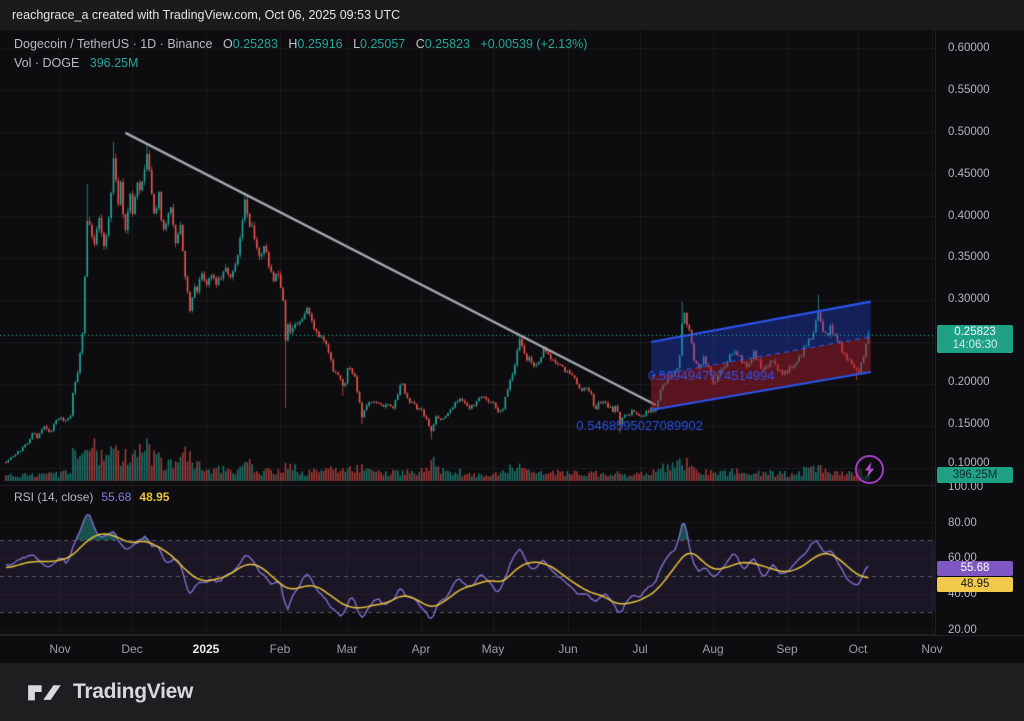  What do you see at coordinates (383, 44) in the screenshot?
I see `low-value: 0.25057` at bounding box center [383, 44].